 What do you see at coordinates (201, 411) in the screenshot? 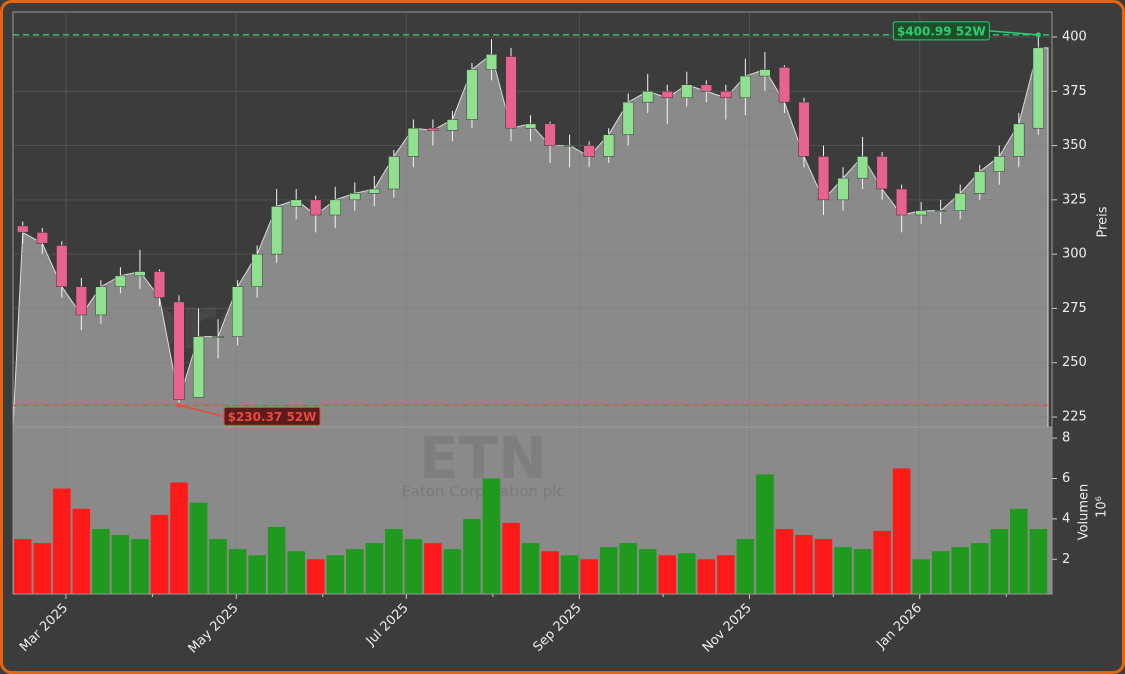
I see `annotation-arrow` at bounding box center [201, 411].